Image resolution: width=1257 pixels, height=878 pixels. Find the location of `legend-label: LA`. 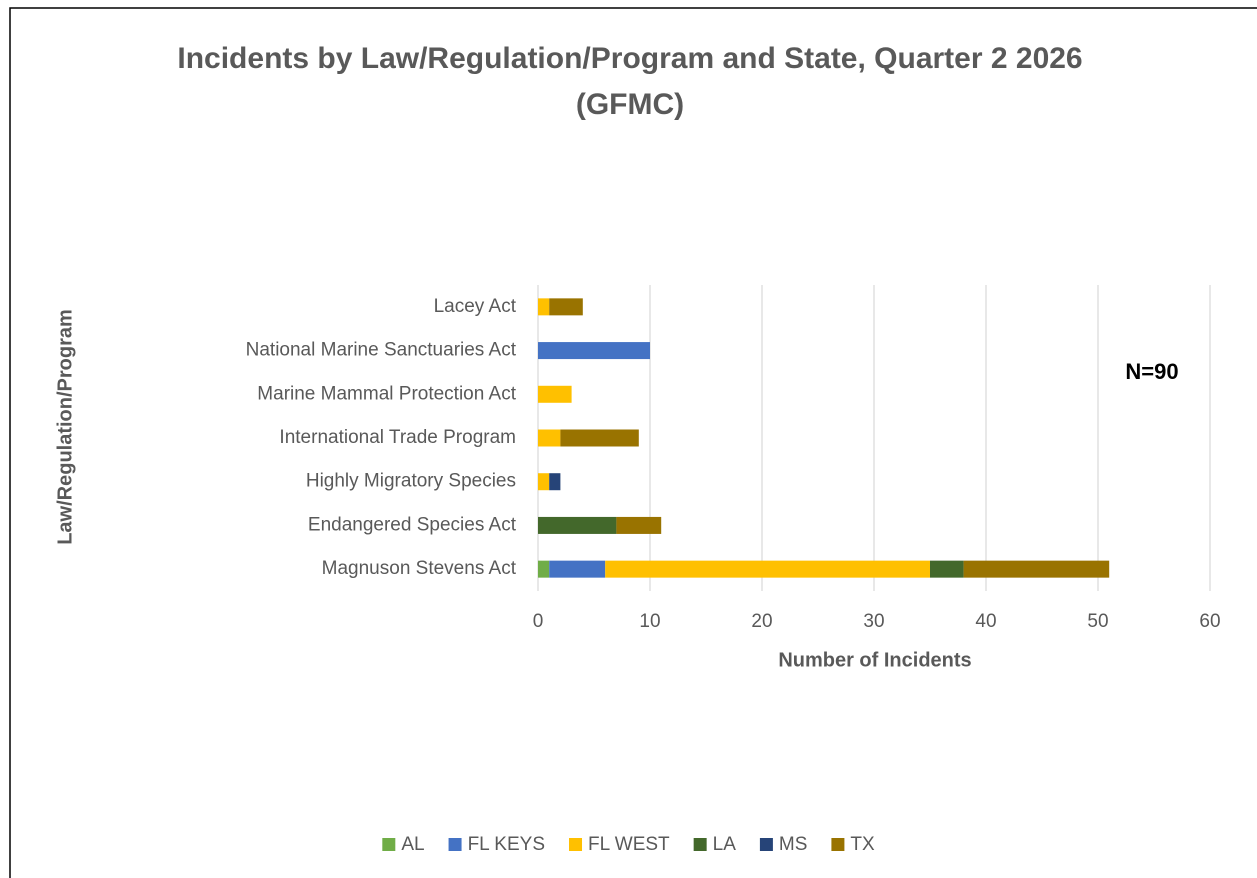

legend-label: LA is located at coordinates (725, 844).